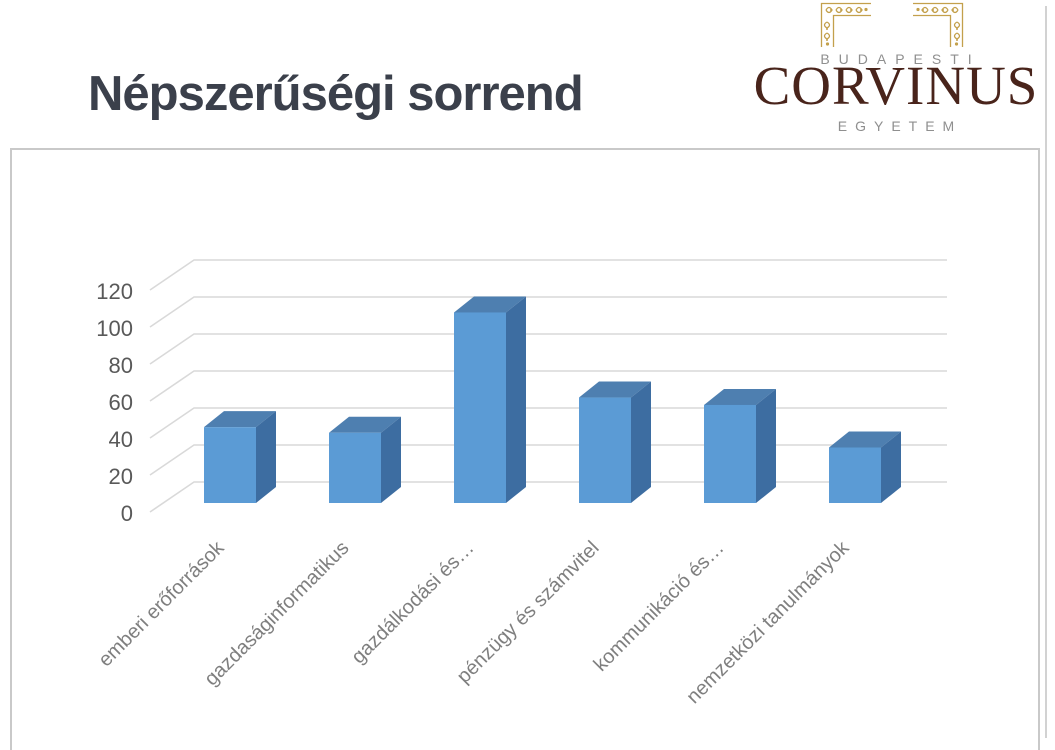  Describe the element at coordinates (900, 126) in the screenshot. I see `logo-egyetem-label: EGYETEM` at that location.